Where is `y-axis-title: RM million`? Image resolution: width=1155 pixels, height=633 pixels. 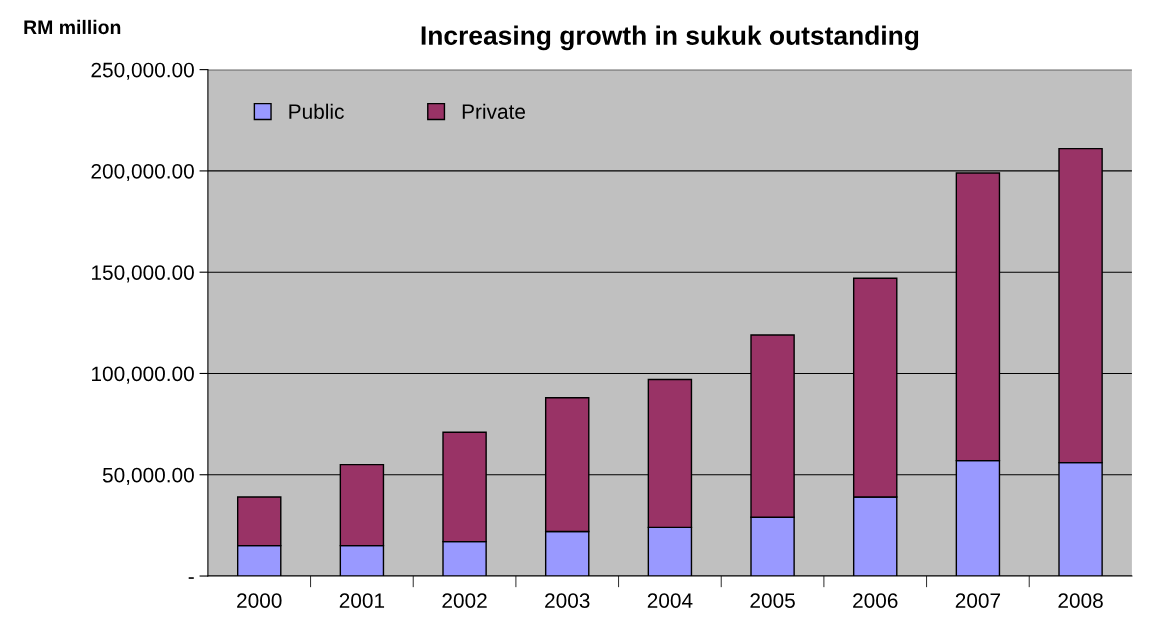 y-axis-title: RM million is located at coordinates (72, 27).